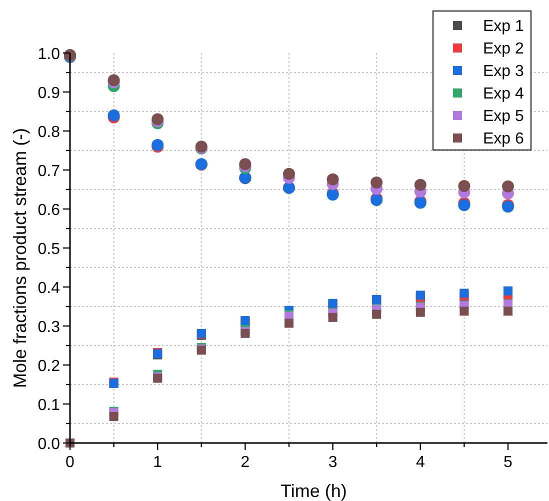  I want to click on x-axis-title: Time (h), so click(313, 491).